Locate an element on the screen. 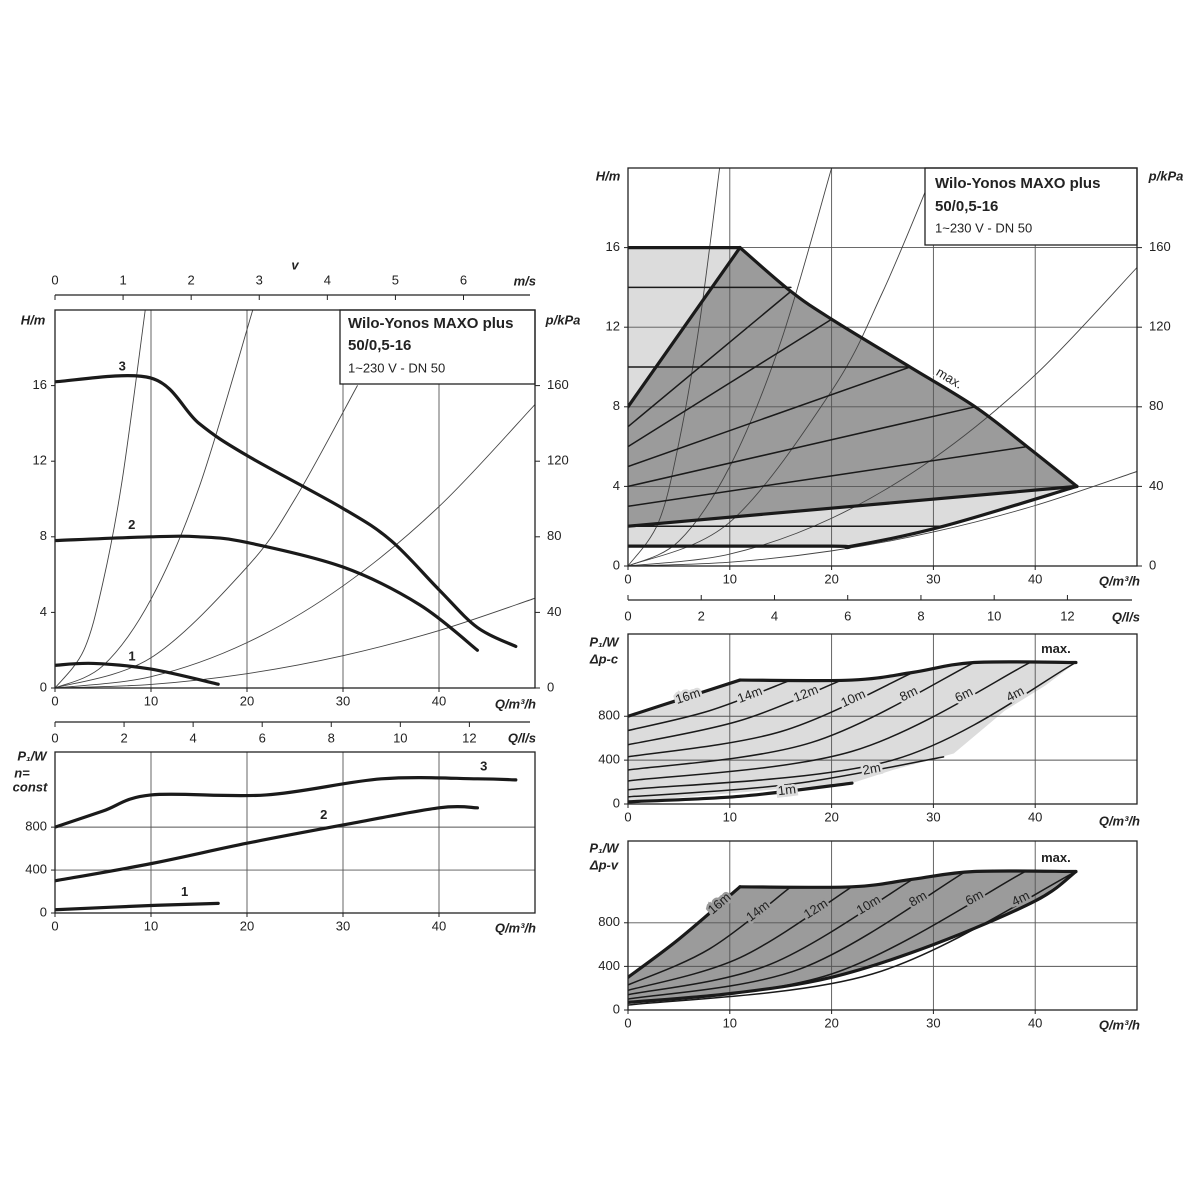 The image size is (1200, 1200). y-tick-label: 400 is located at coordinates (36, 869).